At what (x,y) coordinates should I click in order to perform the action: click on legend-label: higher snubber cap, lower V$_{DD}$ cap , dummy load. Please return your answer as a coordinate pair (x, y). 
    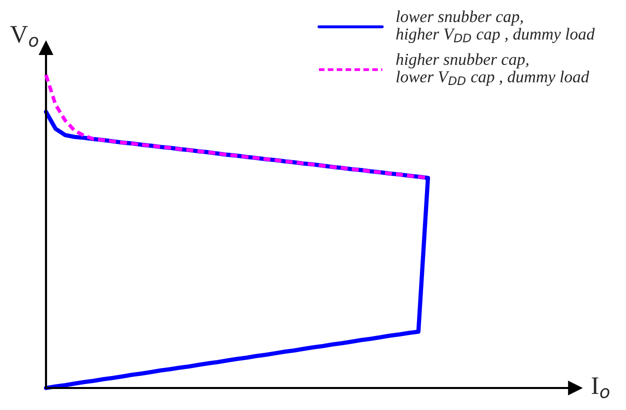
    Looking at the image, I should click on (493, 69).